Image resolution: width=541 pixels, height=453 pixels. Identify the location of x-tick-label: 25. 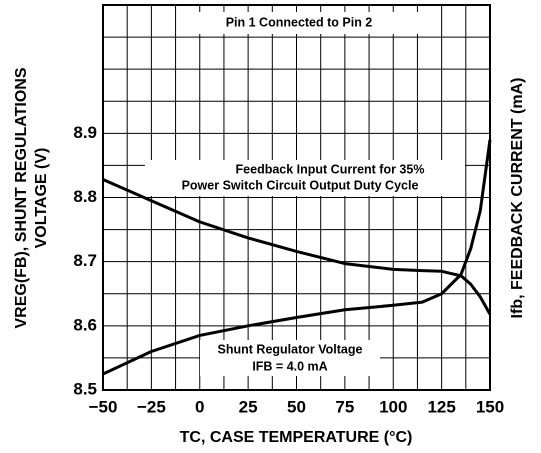
(248, 406).